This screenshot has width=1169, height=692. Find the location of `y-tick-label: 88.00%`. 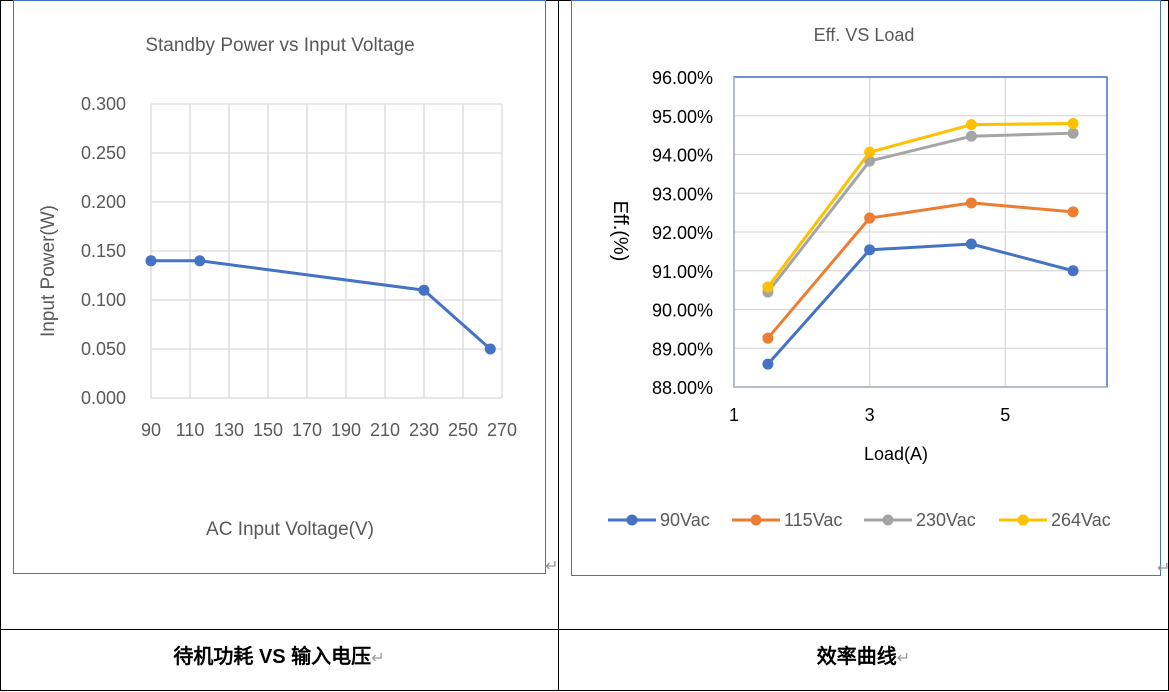

y-tick-label: 88.00% is located at coordinates (682, 388).